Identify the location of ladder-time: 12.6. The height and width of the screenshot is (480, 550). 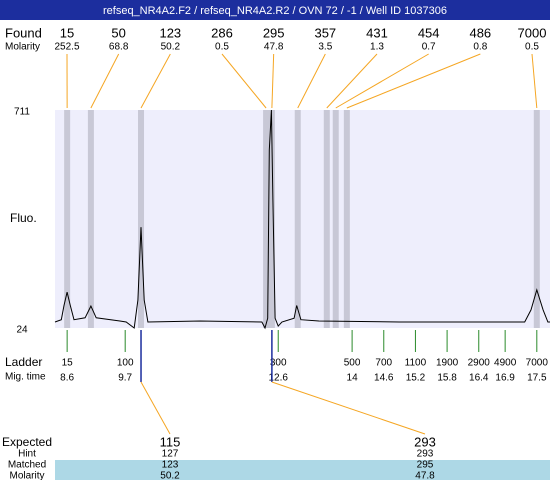
(278, 378).